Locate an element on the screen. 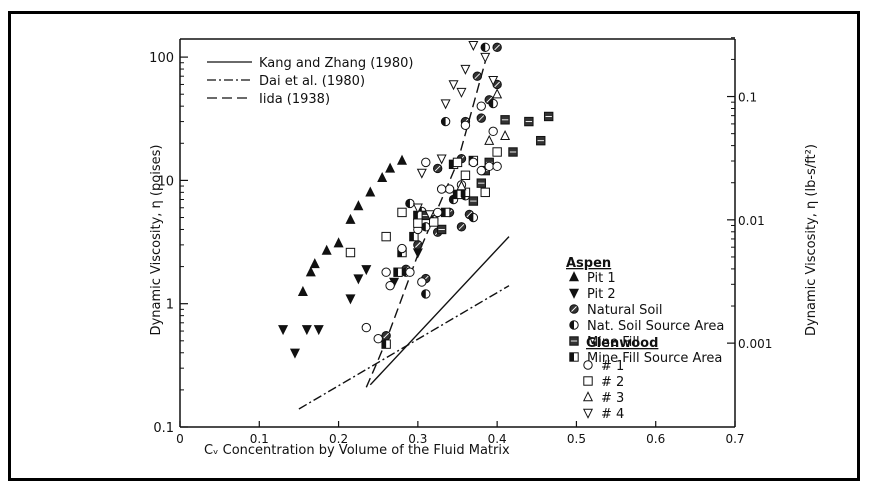 This screenshot has height=493, width=874. y2-tick-label: 0.01 is located at coordinates (751, 221).